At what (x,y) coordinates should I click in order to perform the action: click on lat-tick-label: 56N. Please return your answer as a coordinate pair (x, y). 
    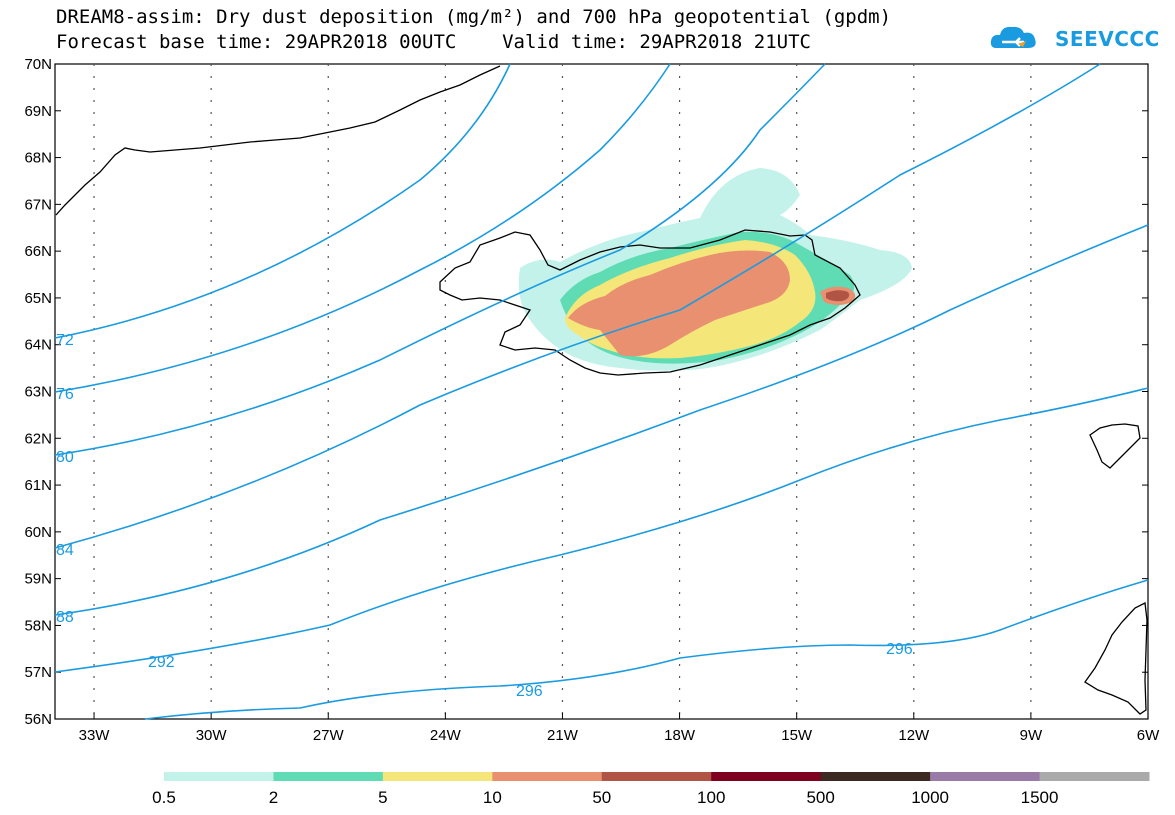
    Looking at the image, I should click on (38, 719).